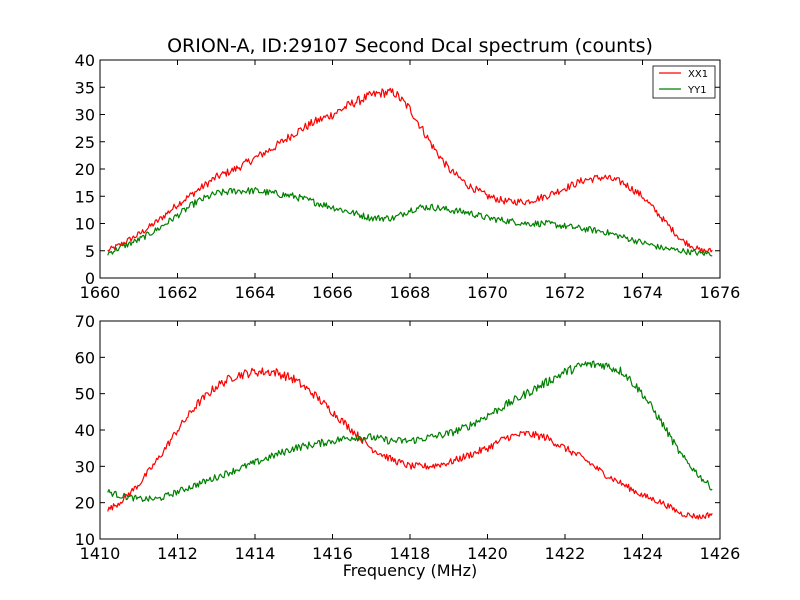 The width and height of the screenshot is (800, 600). Describe the element at coordinates (85, 430) in the screenshot. I see `bottom-y-tick-label: 40` at that location.